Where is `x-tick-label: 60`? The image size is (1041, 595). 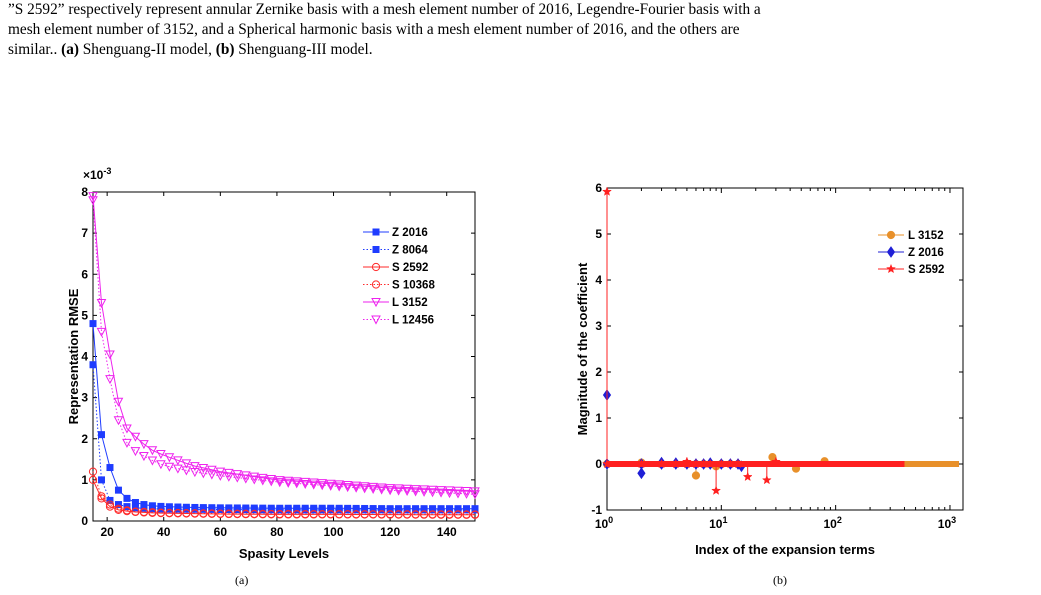
x-tick-label: 60 is located at coordinates (221, 532).